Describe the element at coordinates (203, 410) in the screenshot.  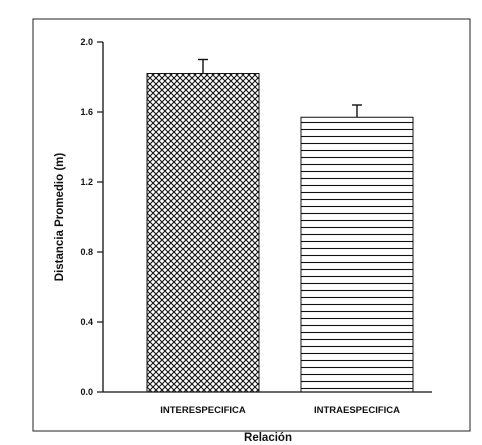
I see `x-tick-label: INTERESPECIFICA` at that location.